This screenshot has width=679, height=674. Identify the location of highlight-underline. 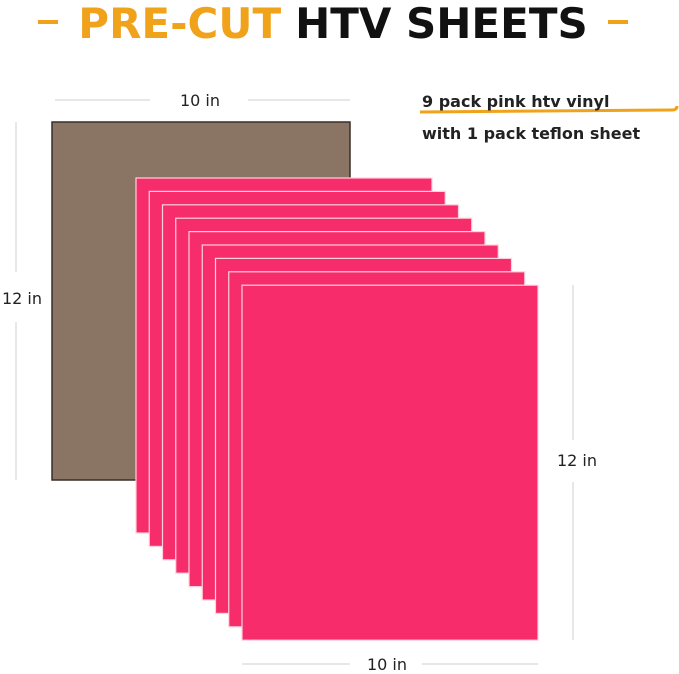
(549, 109).